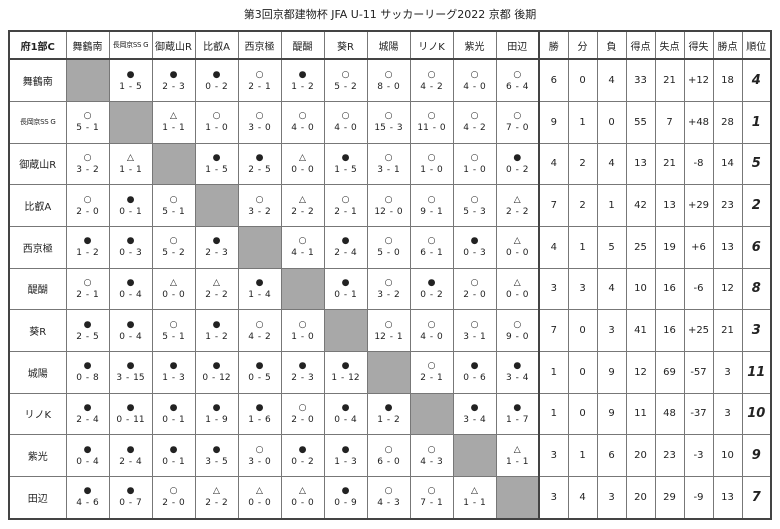 The image size is (780, 529). Describe the element at coordinates (756, 330) in the screenshot. I see `rank-cell: 3` at that location.